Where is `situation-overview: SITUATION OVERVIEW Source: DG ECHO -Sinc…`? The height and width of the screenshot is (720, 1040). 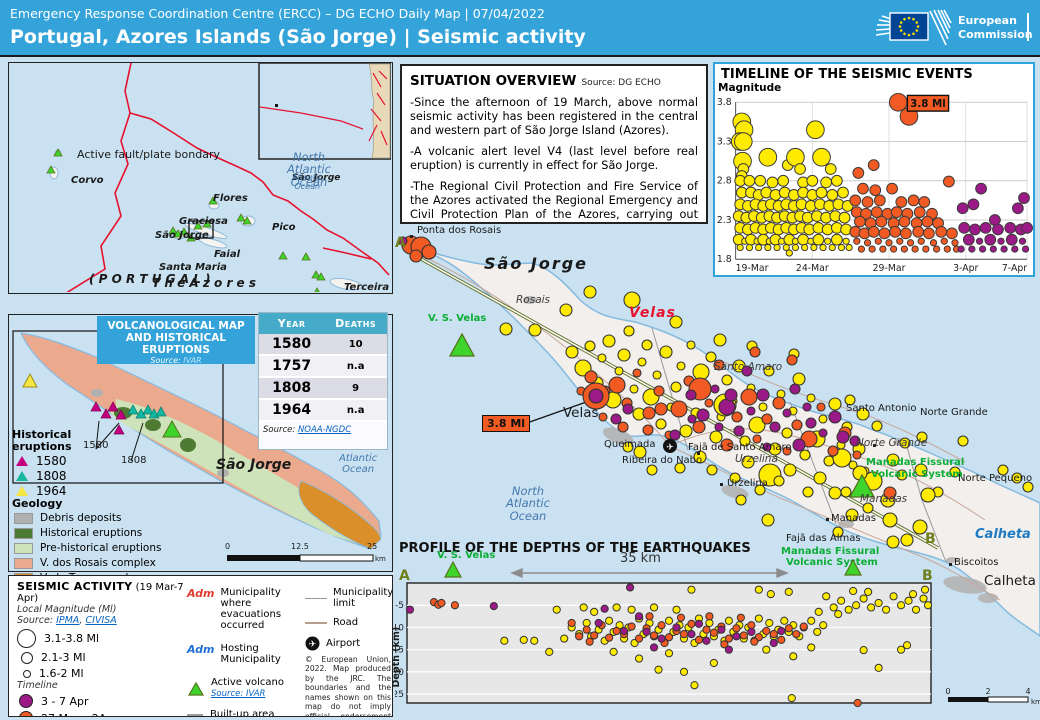 situation-overview: SITUATION OVERVIEW Source: DG ECHO -Sinc… is located at coordinates (554, 144).